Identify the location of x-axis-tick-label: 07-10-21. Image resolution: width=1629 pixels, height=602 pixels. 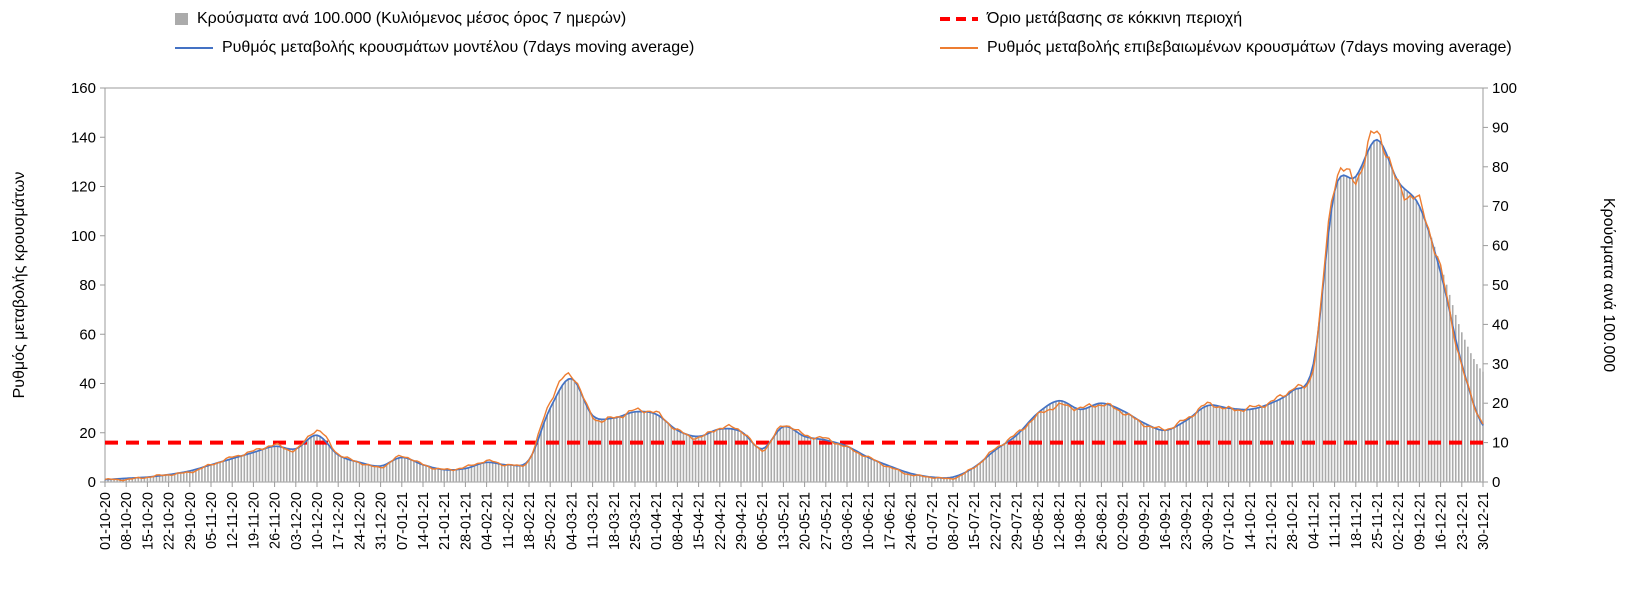
(1230, 521).